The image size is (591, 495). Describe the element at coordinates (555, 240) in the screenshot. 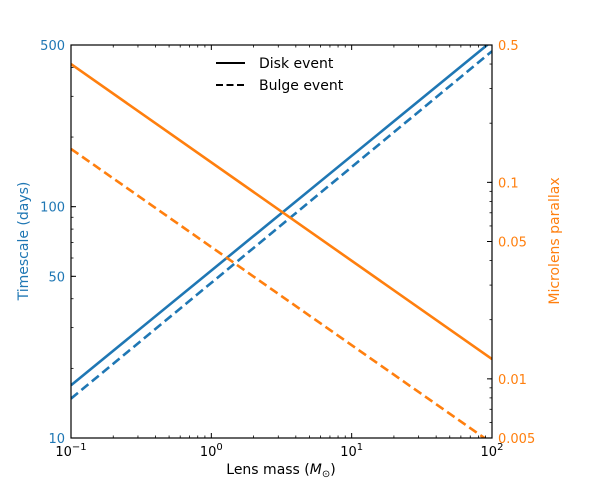

I see `y-axis-right-label: Microlens parallax` at that location.